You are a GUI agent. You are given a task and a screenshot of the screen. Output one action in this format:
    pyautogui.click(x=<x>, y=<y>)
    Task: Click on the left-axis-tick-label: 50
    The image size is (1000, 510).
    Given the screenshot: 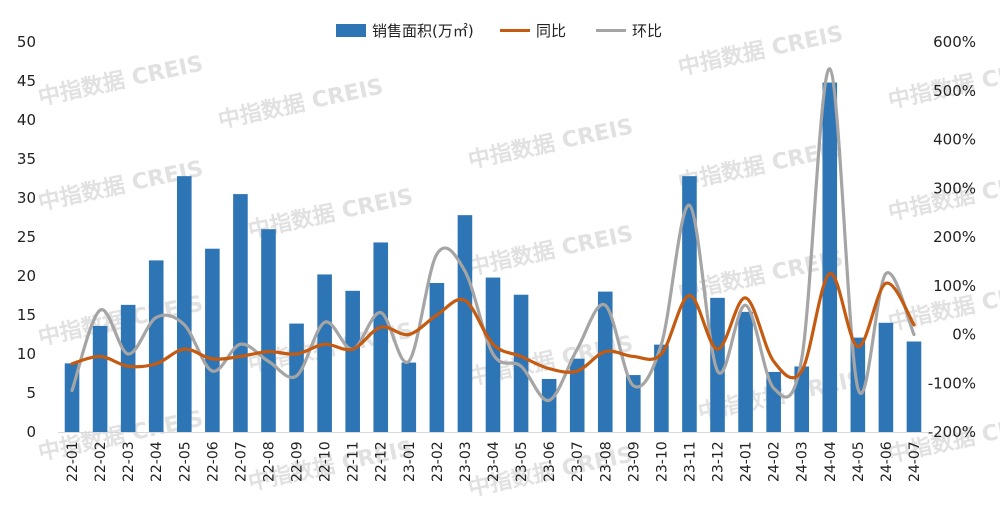 What is the action you would take?
    pyautogui.click(x=26, y=42)
    